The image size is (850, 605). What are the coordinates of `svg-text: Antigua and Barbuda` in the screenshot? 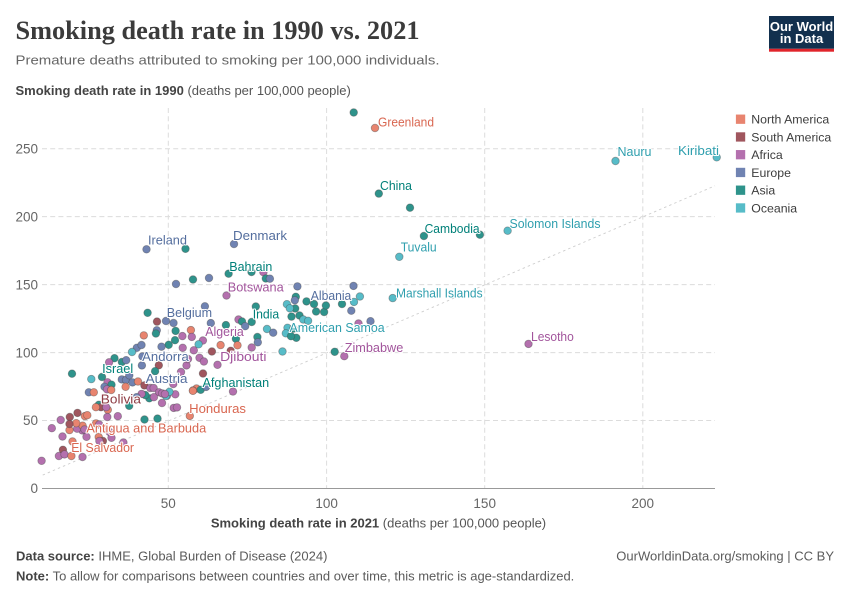 It's located at (146, 428).